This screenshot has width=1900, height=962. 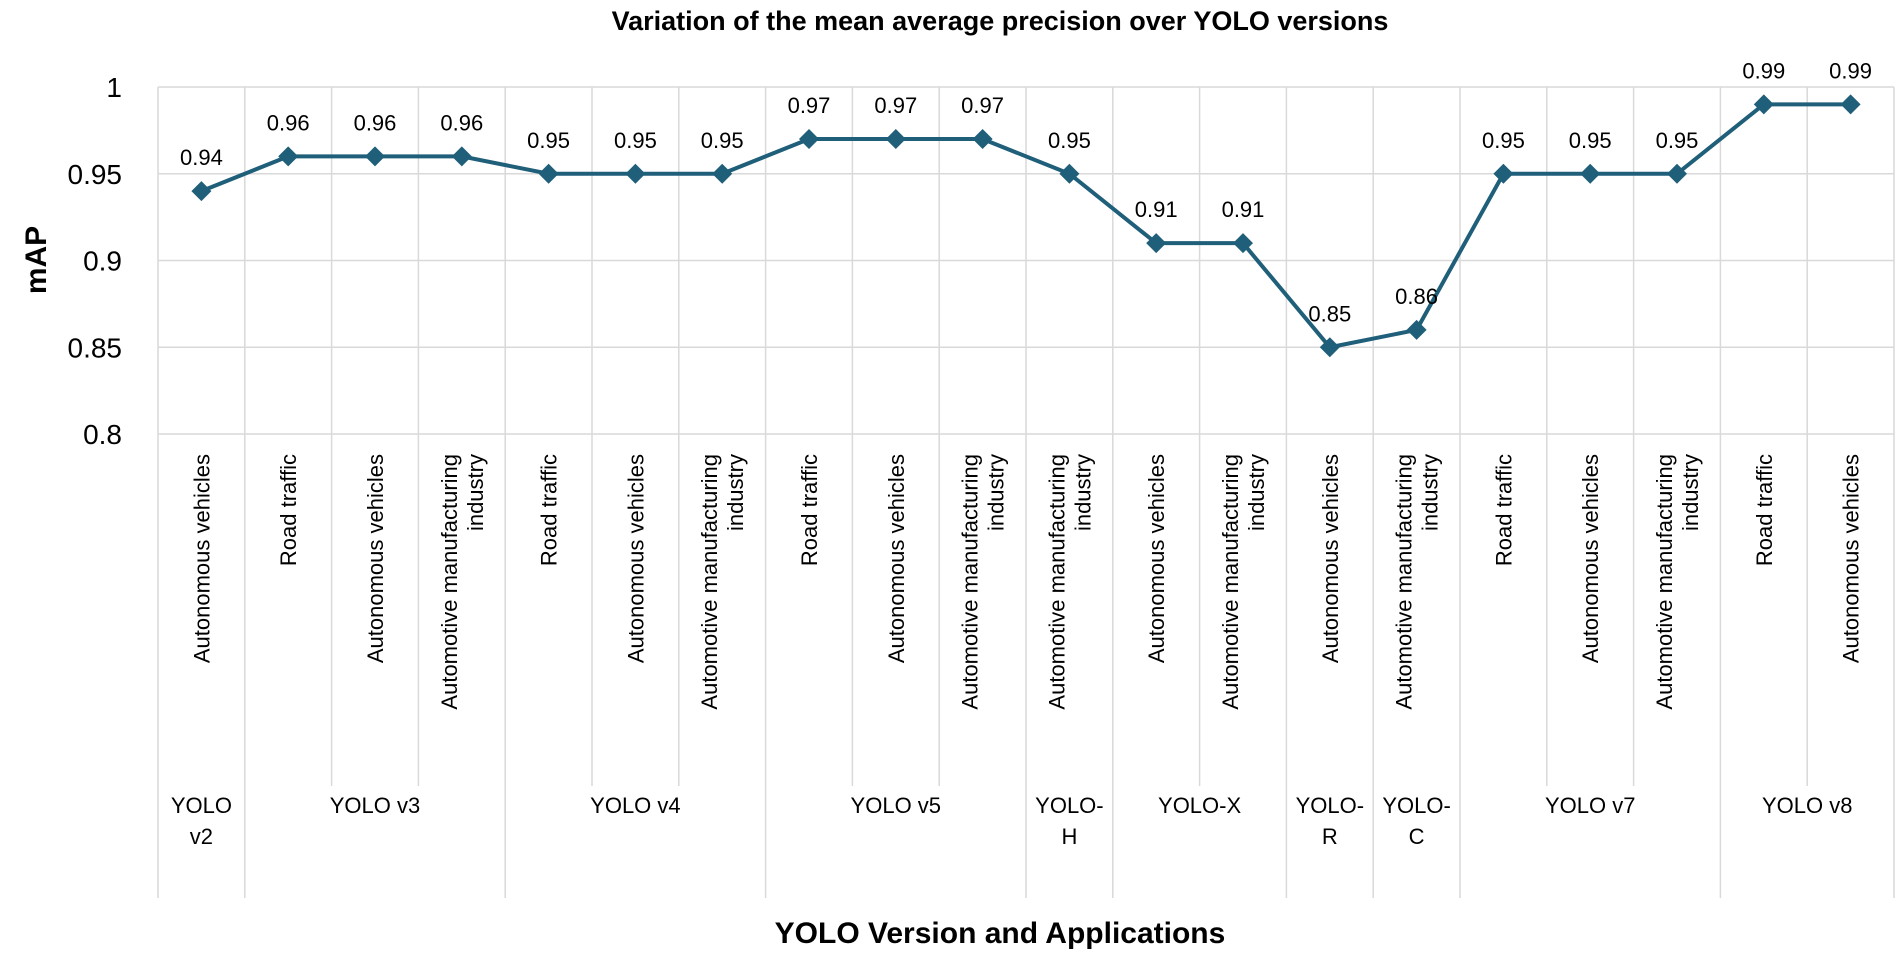 I want to click on group-label: YOLO, so click(x=201, y=805).